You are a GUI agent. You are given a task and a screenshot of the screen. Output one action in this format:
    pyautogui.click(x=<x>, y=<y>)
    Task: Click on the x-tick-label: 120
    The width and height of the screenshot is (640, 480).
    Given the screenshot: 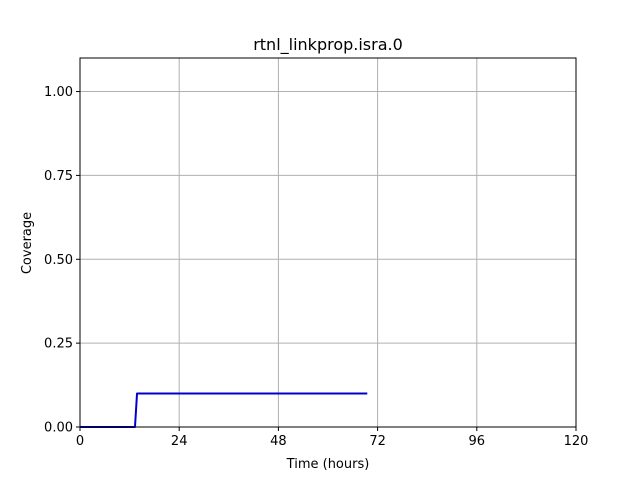 What is the action you would take?
    pyautogui.click(x=576, y=441)
    